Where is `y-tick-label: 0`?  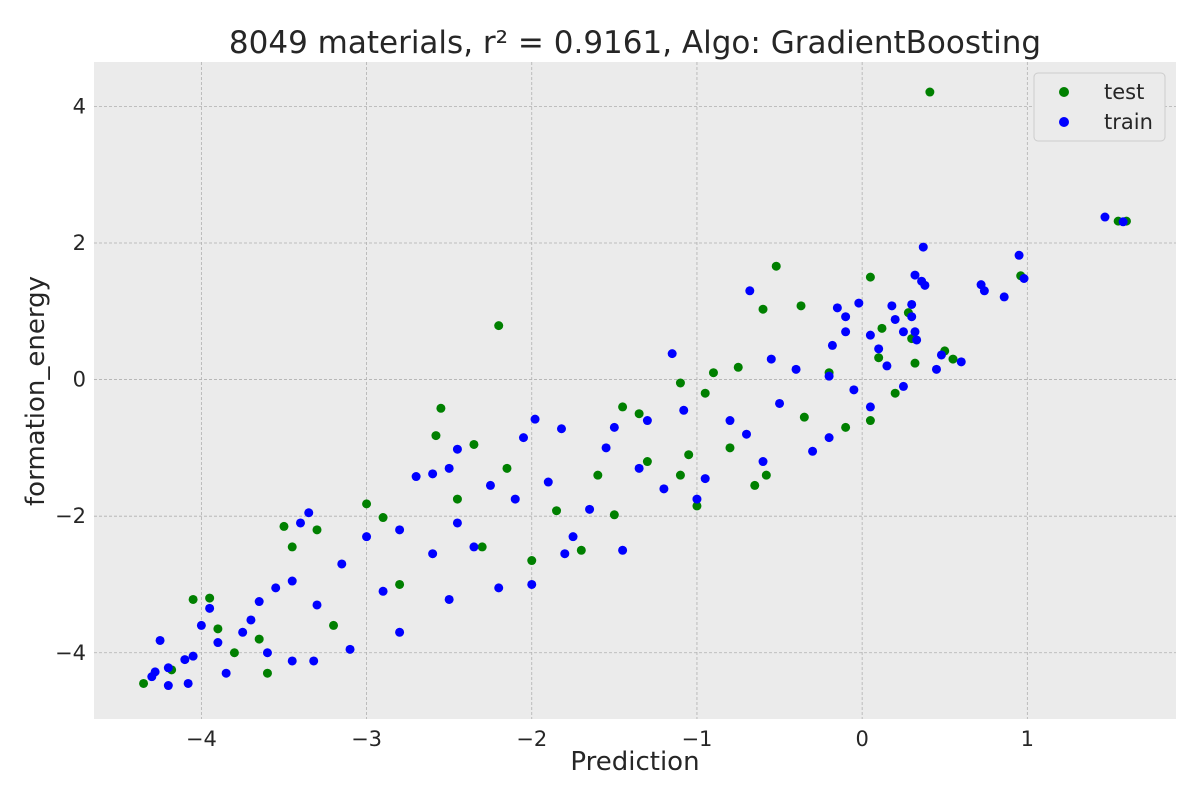 y-tick-label: 0 is located at coordinates (79, 380).